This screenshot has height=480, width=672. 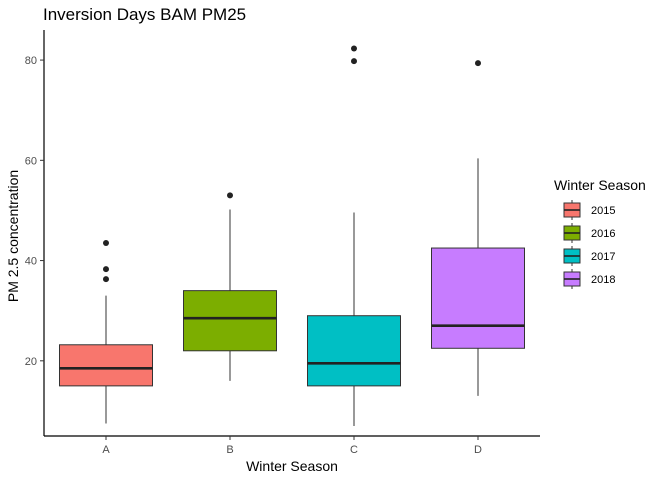 I want to click on box-group-b, so click(x=230, y=286).